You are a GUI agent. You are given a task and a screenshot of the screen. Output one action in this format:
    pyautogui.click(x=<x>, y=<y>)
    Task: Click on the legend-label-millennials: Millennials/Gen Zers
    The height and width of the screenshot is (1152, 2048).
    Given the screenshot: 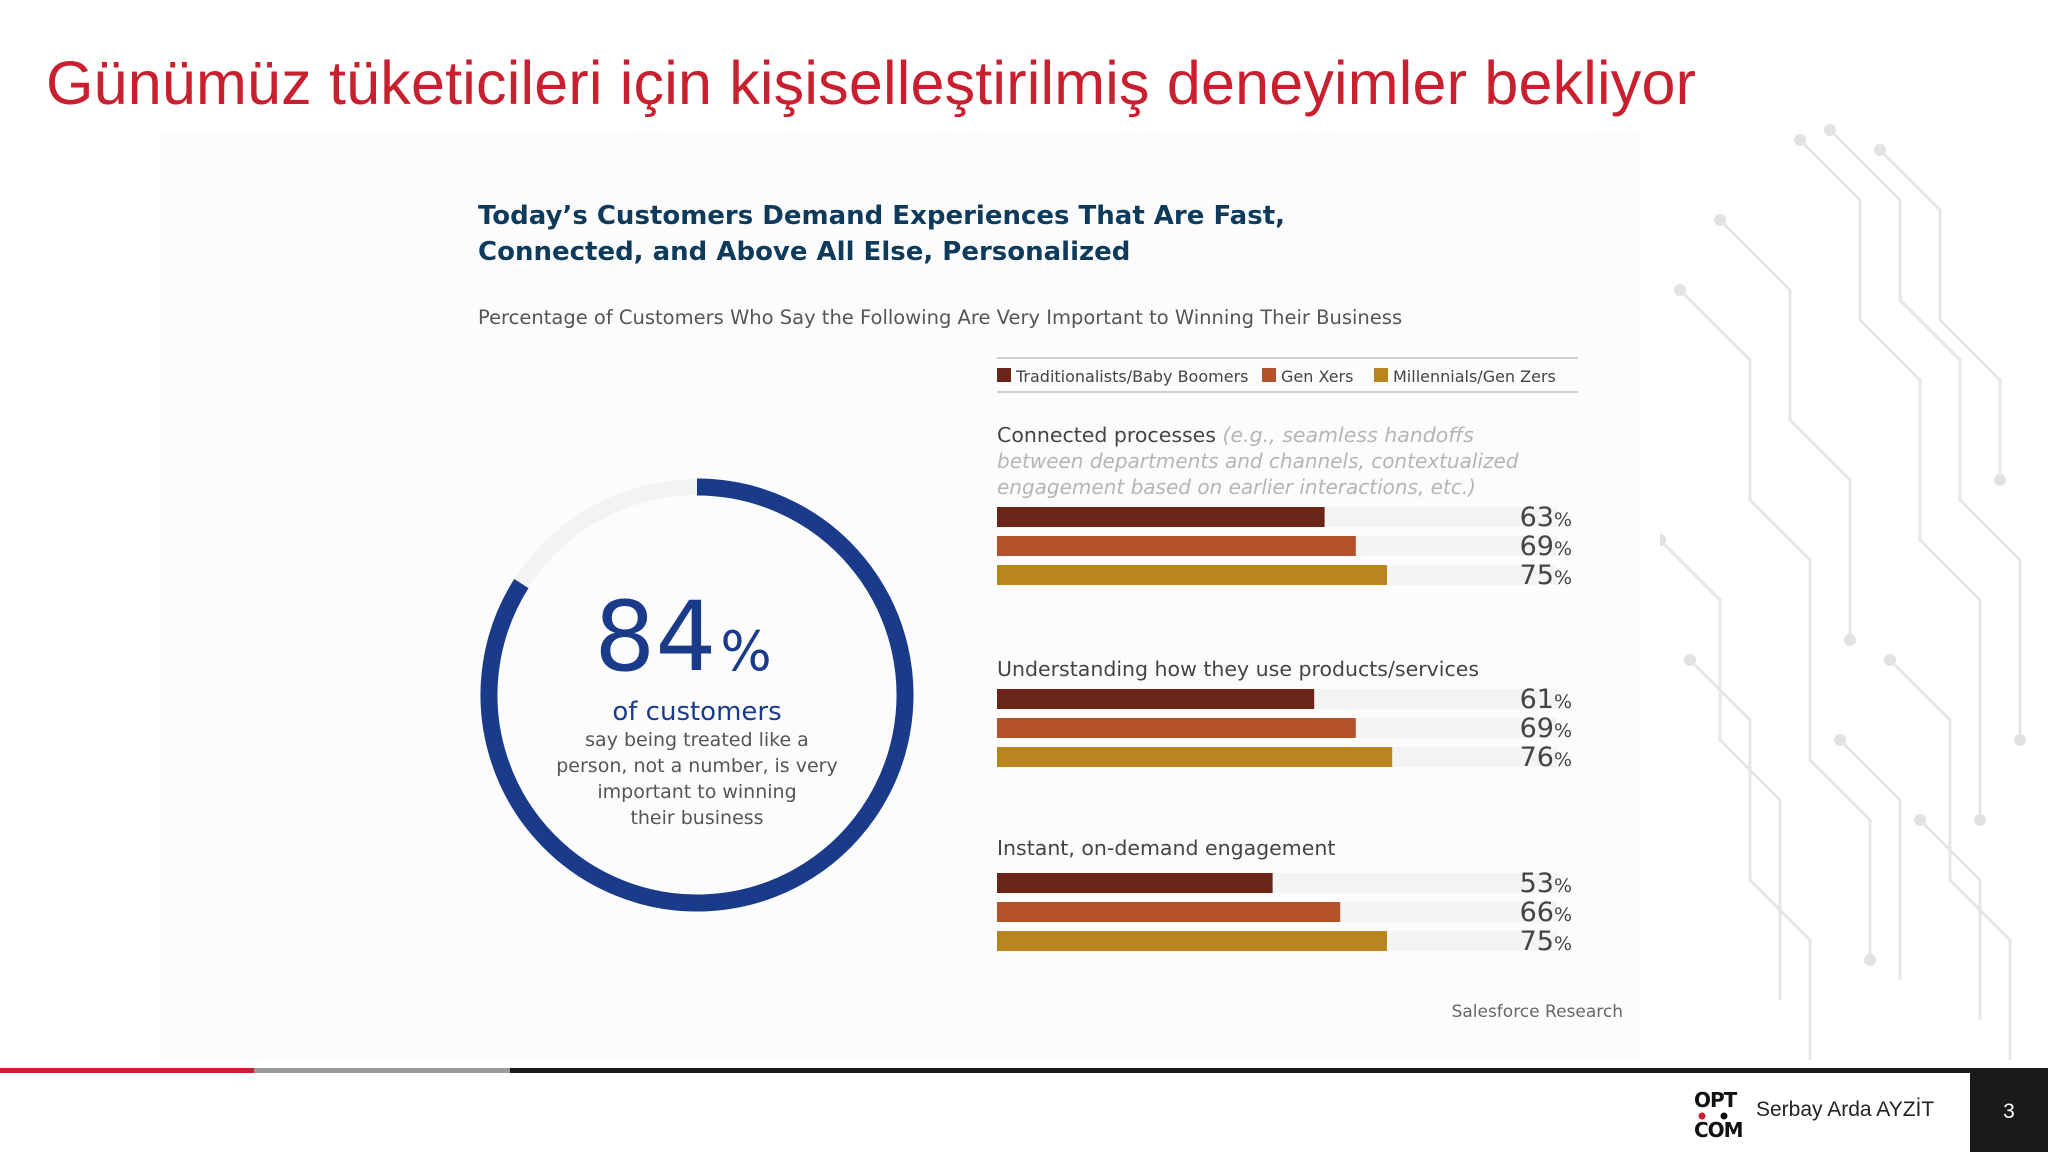 What is the action you would take?
    pyautogui.click(x=1474, y=376)
    